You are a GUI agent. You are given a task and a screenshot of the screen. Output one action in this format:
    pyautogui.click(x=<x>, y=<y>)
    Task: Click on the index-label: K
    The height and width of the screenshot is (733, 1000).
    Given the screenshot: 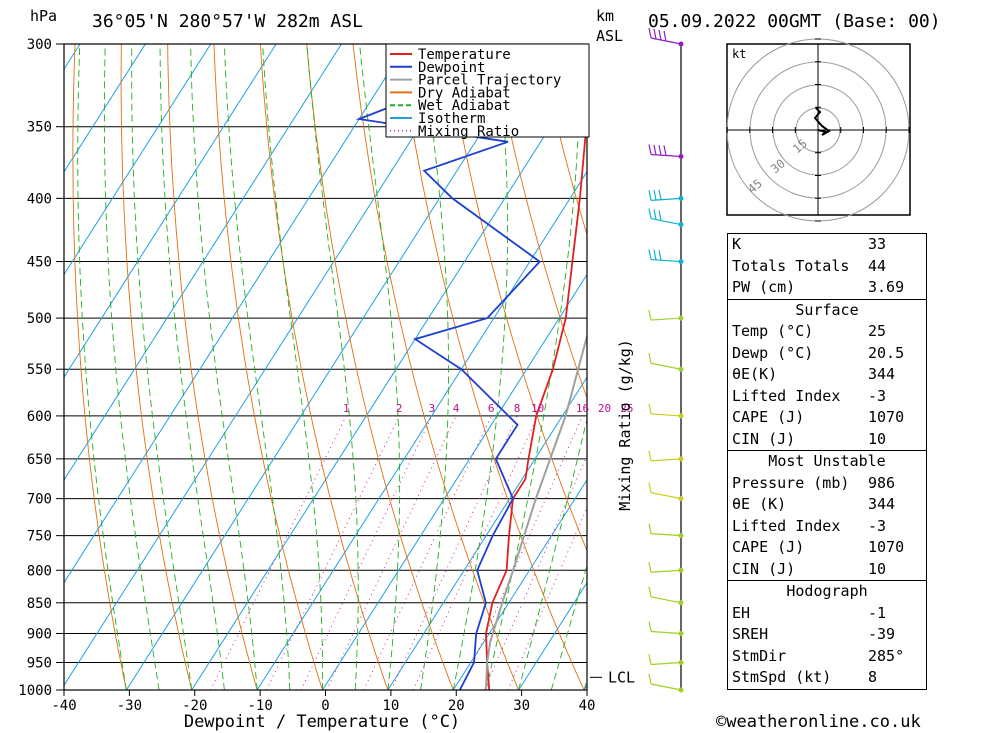 What is the action you would take?
    pyautogui.click(x=737, y=244)
    